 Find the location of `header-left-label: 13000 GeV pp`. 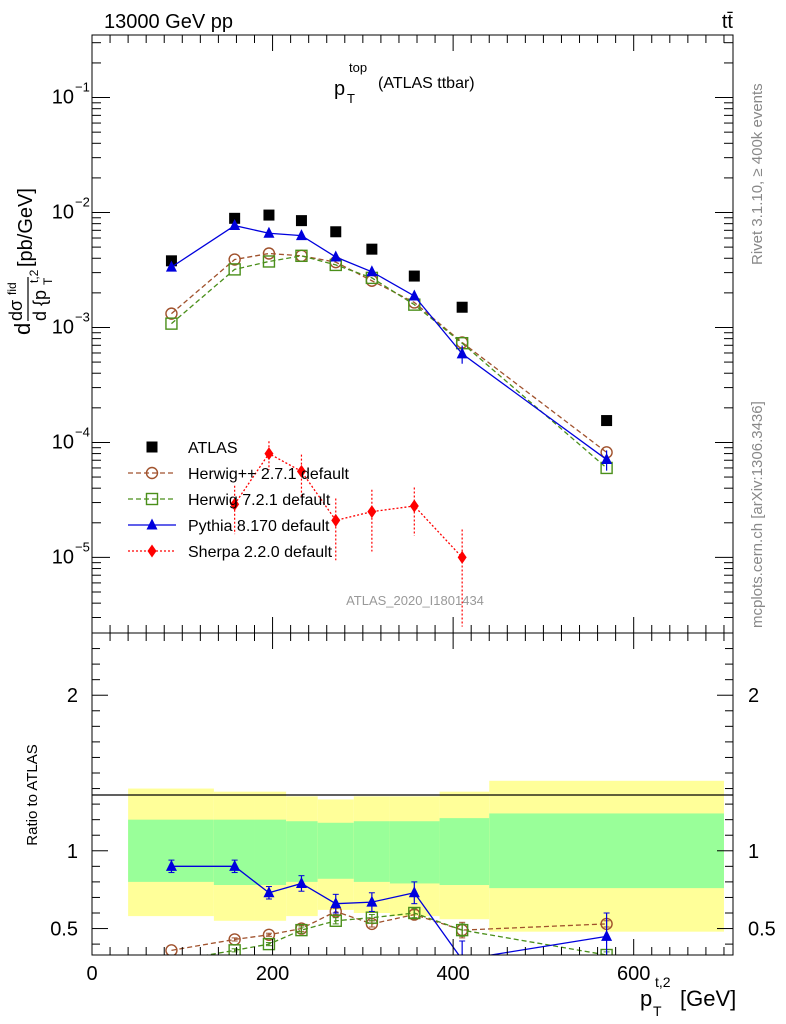

header-left-label: 13000 GeV pp is located at coordinates (168, 22).